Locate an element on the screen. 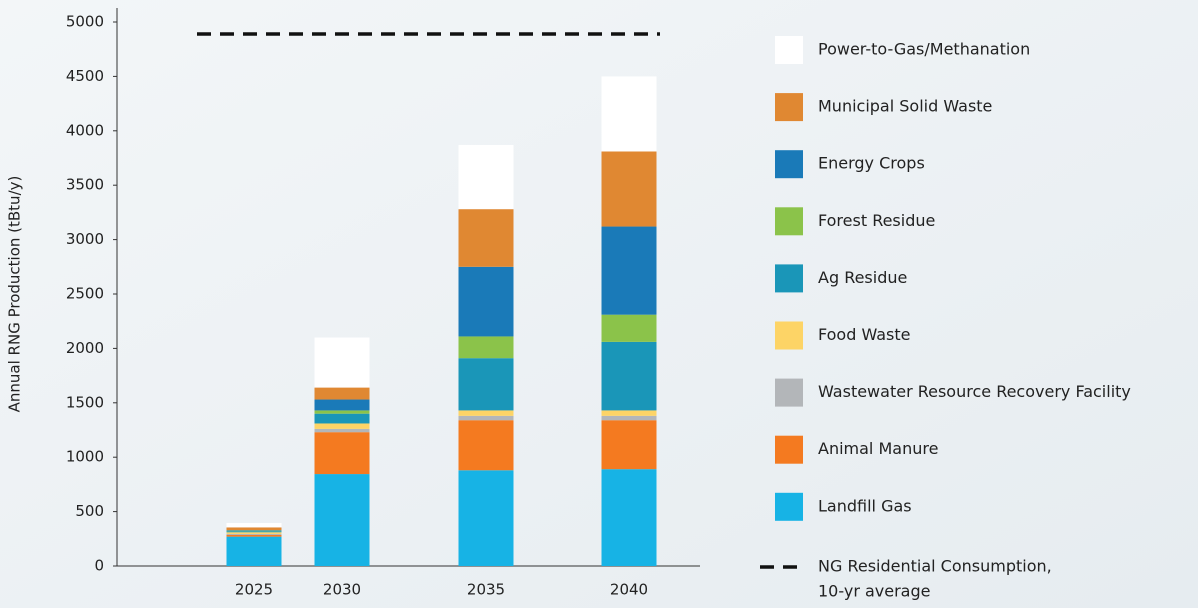 The height and width of the screenshot is (608, 1198). y-tick-label: 2500 is located at coordinates (85, 294).